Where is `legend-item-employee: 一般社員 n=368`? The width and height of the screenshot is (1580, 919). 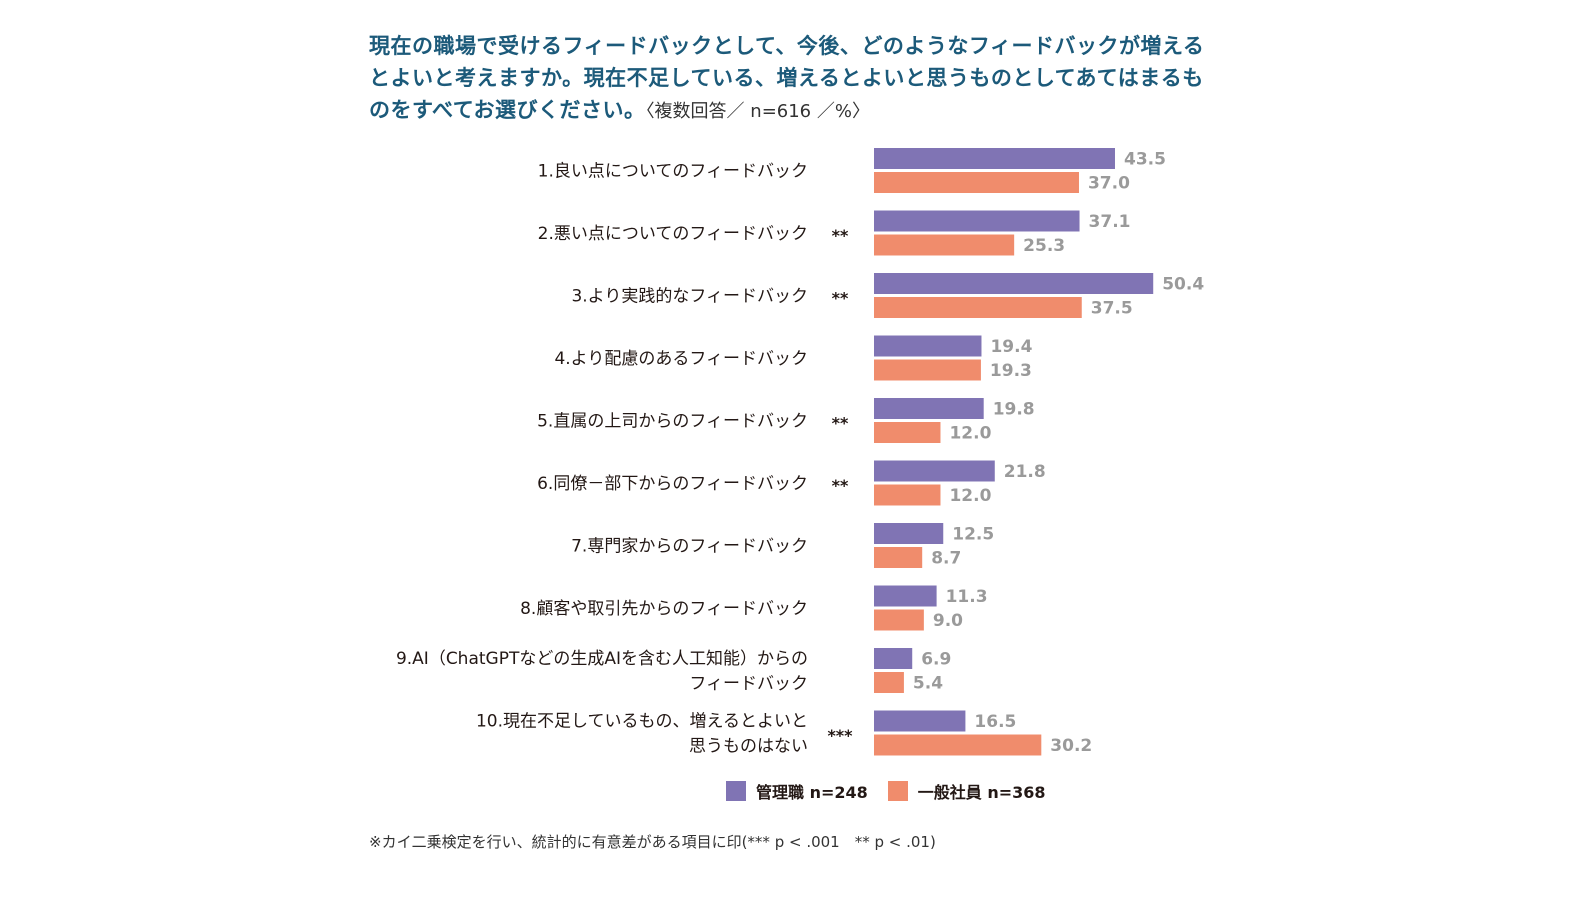 legend-item-employee: 一般社員 n=368 is located at coordinates (966, 791).